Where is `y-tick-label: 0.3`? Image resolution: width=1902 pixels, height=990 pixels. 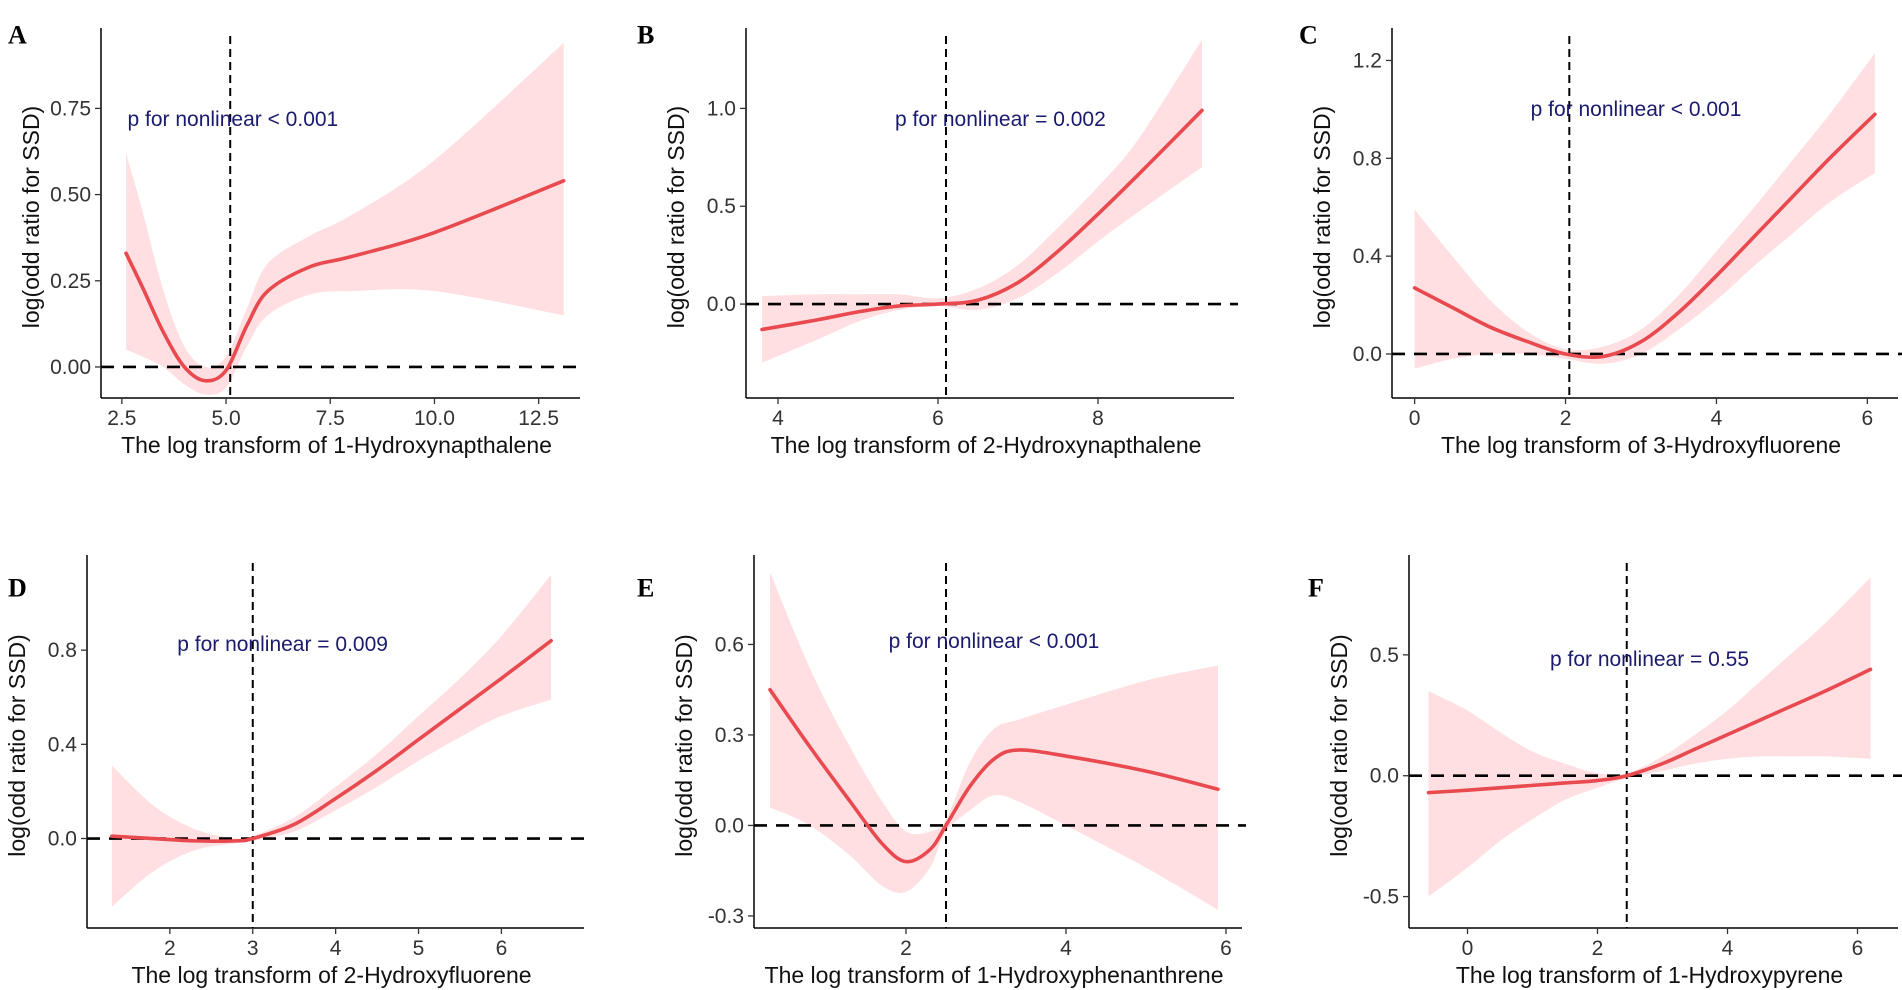
y-tick-label: 0.3 is located at coordinates (729, 735).